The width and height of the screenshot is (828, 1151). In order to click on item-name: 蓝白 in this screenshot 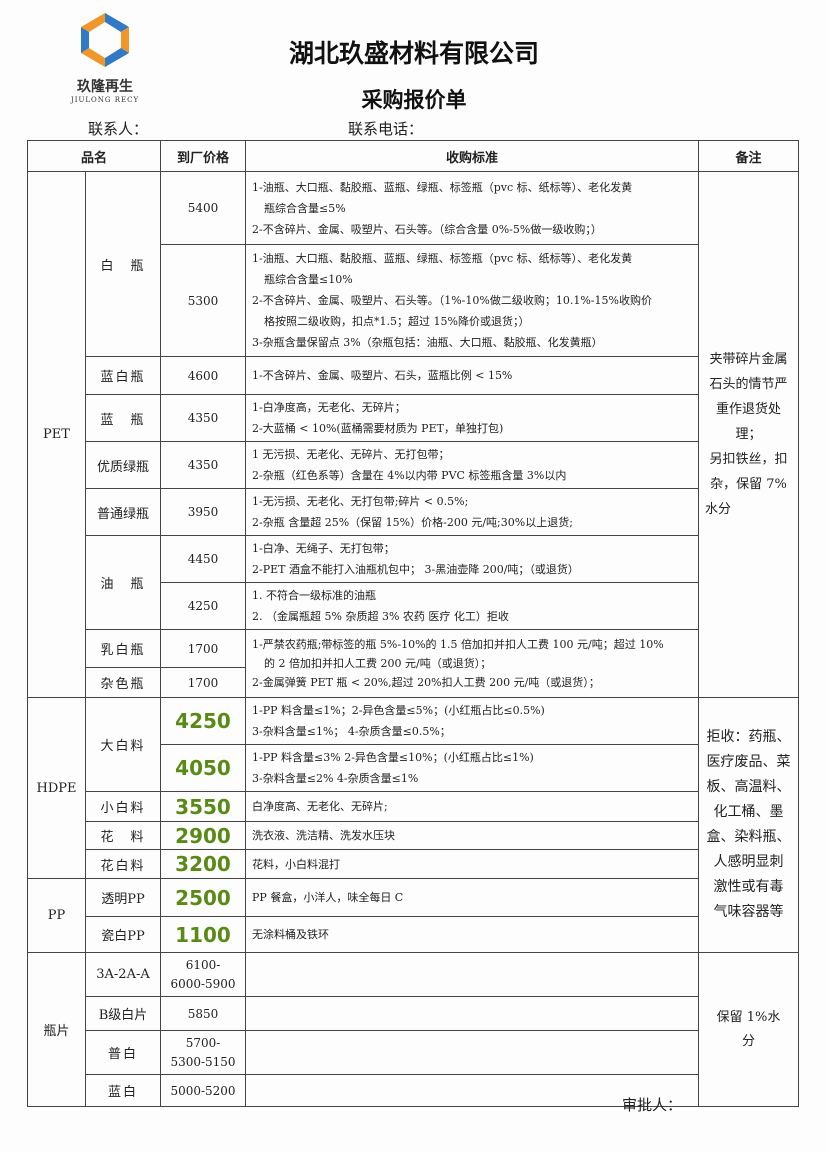, I will do `click(123, 1090)`.